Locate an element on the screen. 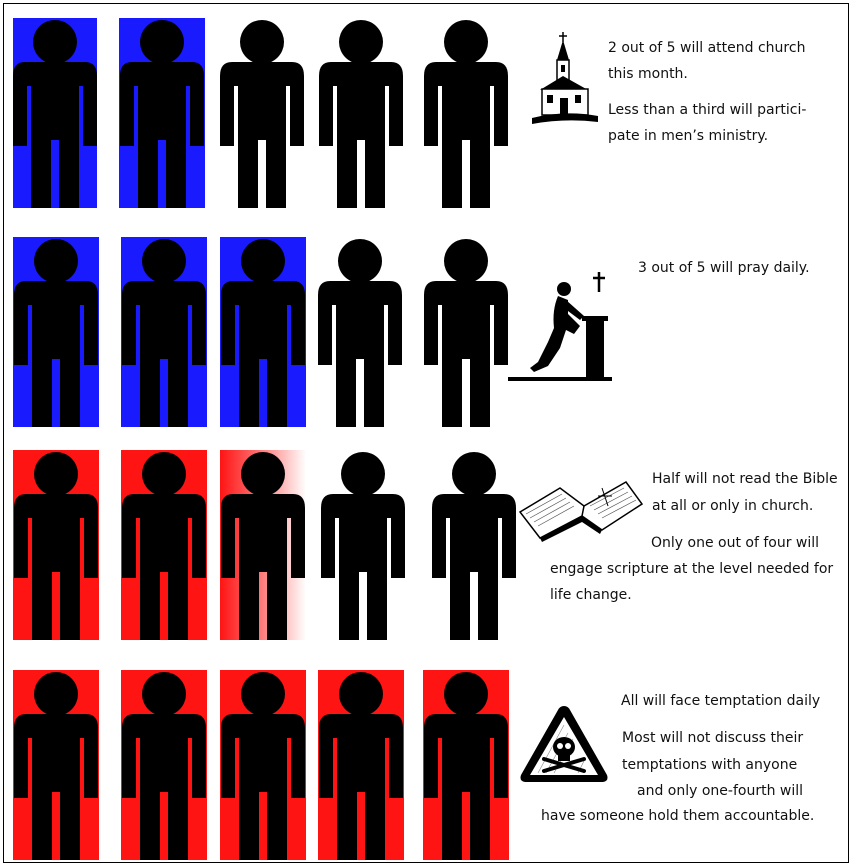 This screenshot has width=854, height=867. row-prayer-line-1: 3 out of 5 will pray daily. is located at coordinates (724, 268).